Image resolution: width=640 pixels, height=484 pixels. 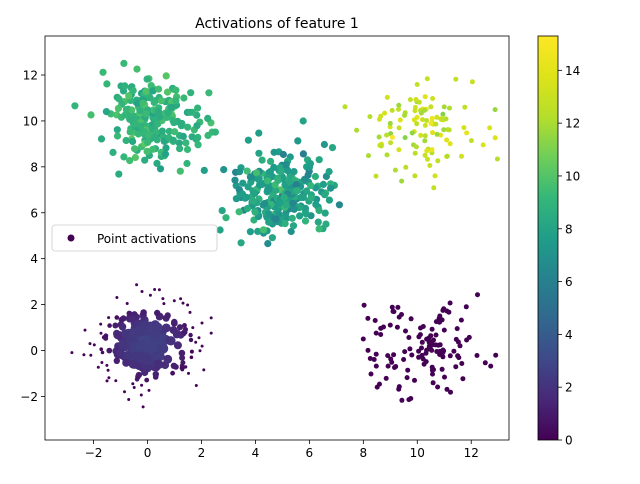 I want to click on colorbar-tick-label: 8, so click(x=569, y=229).